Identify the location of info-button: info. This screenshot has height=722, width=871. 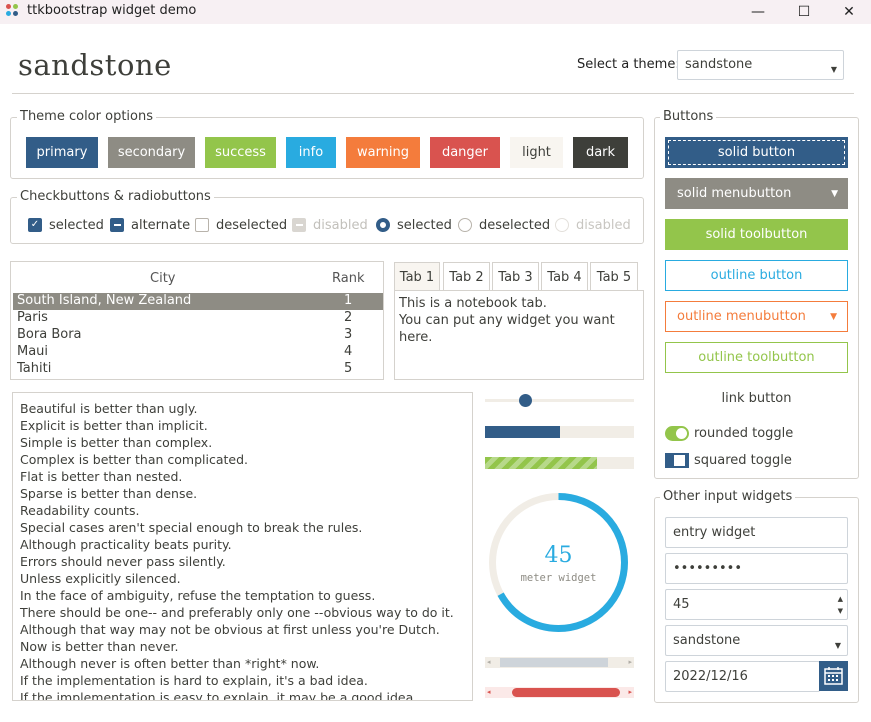
(311, 152).